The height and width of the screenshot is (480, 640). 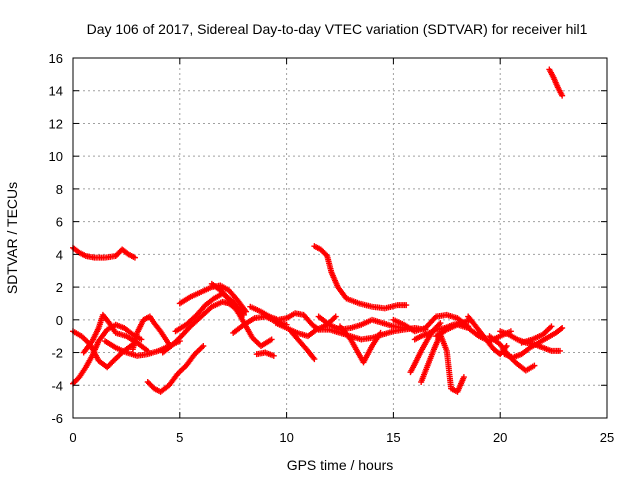 What do you see at coordinates (59, 222) in the screenshot?
I see `y-tick-label: 6` at bounding box center [59, 222].